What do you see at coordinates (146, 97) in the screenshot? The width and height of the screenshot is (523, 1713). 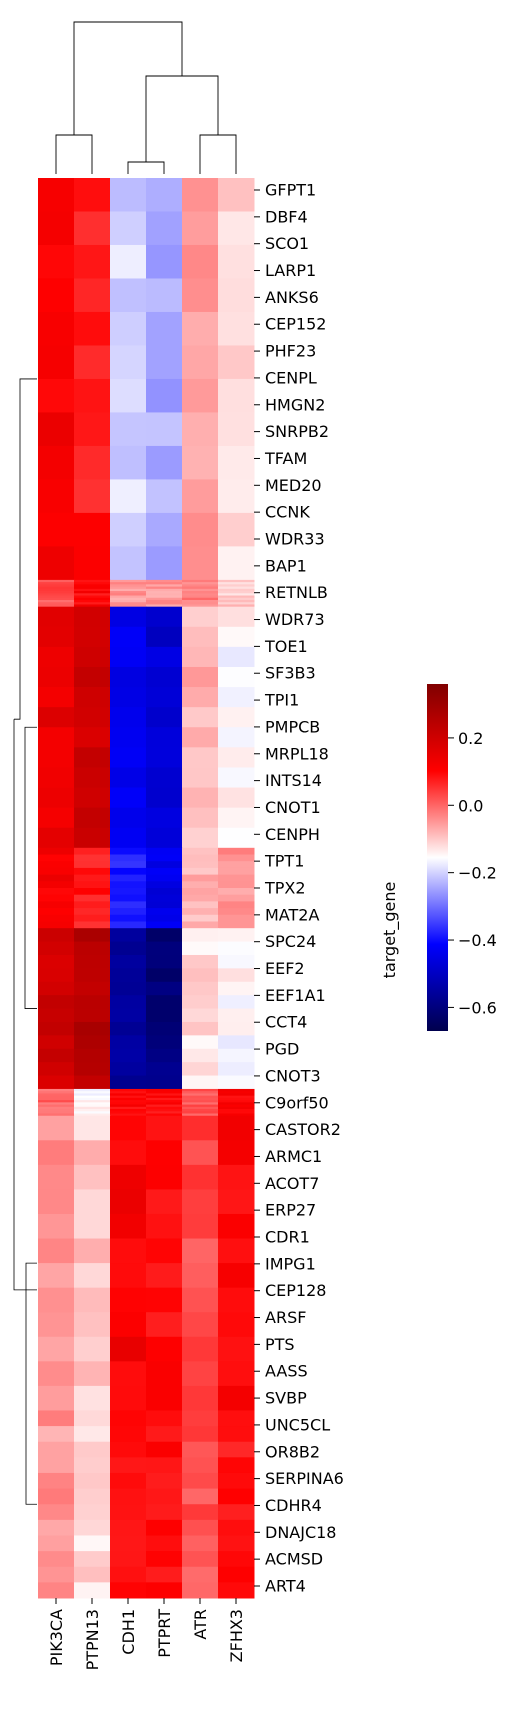 I see `column-dendrogram` at bounding box center [146, 97].